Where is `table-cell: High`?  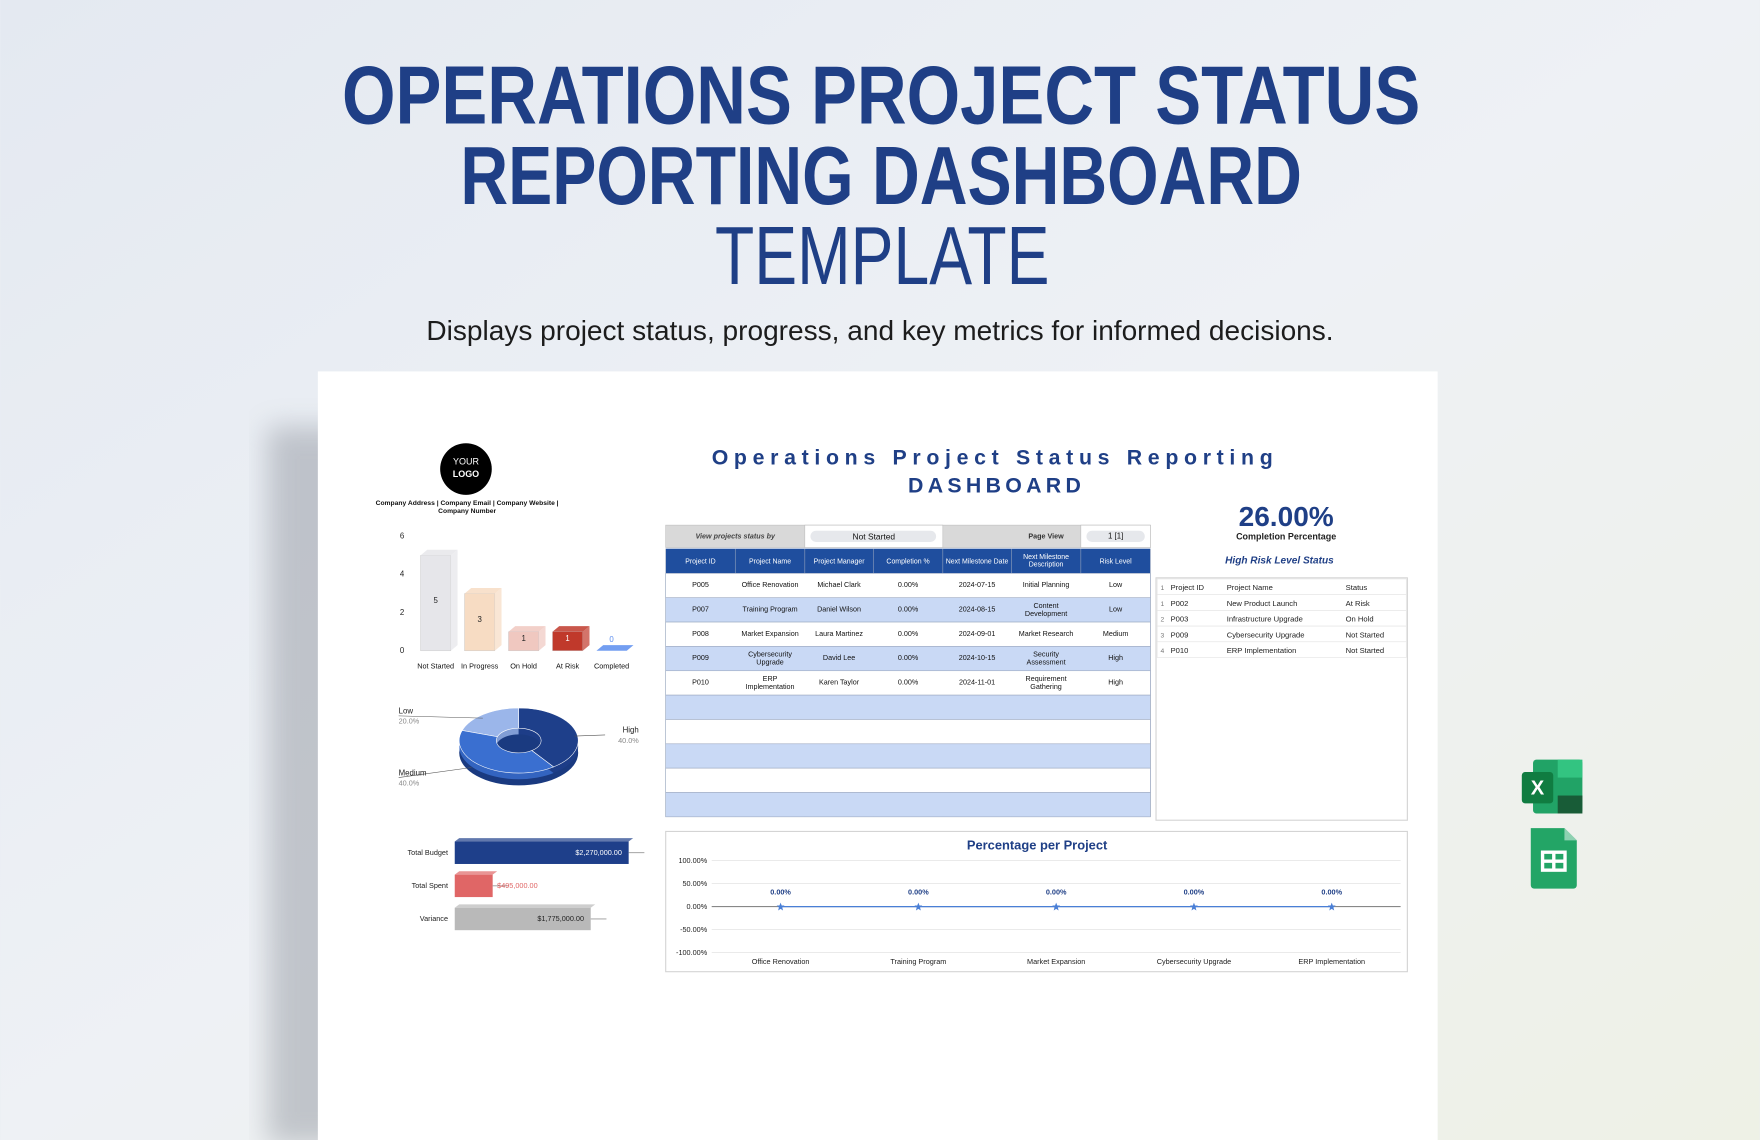 table-cell: High is located at coordinates (1116, 658).